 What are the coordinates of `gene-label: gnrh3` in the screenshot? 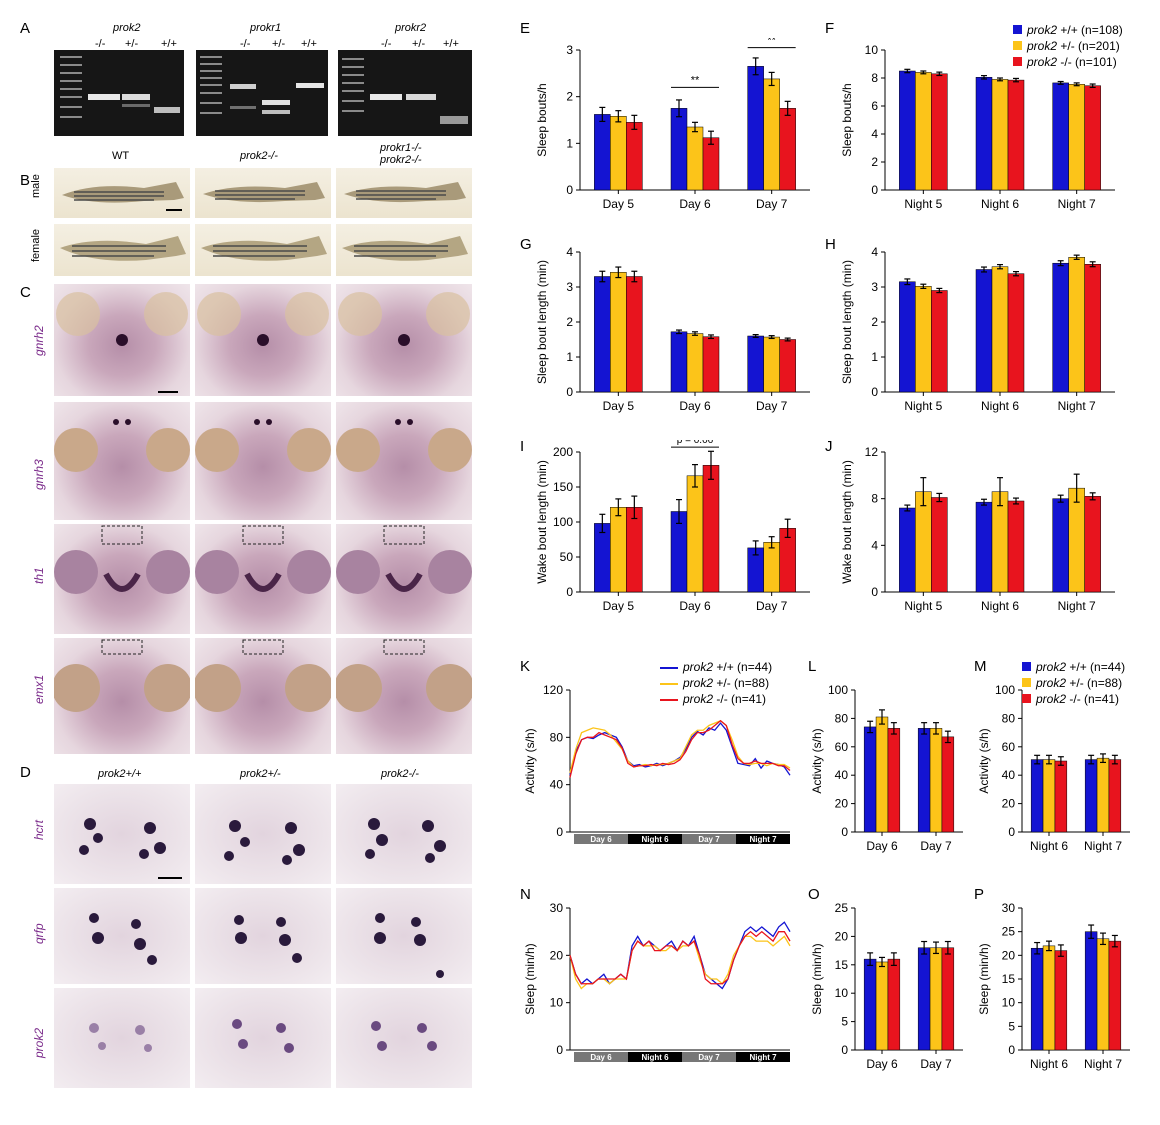 It's located at (39, 474).